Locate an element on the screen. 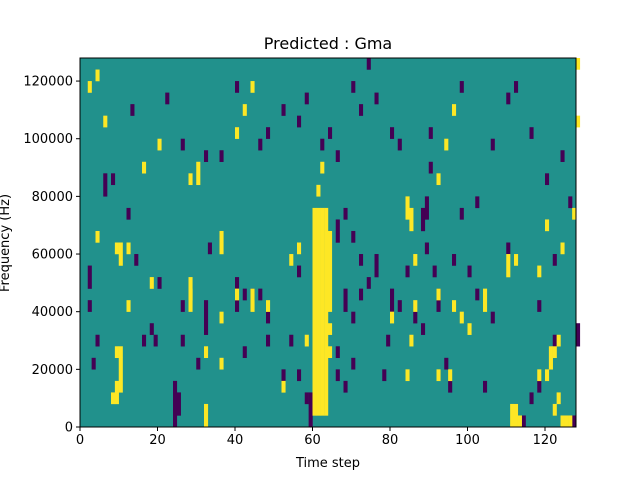 This screenshot has height=480, width=640. y-tick-label: 0 is located at coordinates (69, 428).